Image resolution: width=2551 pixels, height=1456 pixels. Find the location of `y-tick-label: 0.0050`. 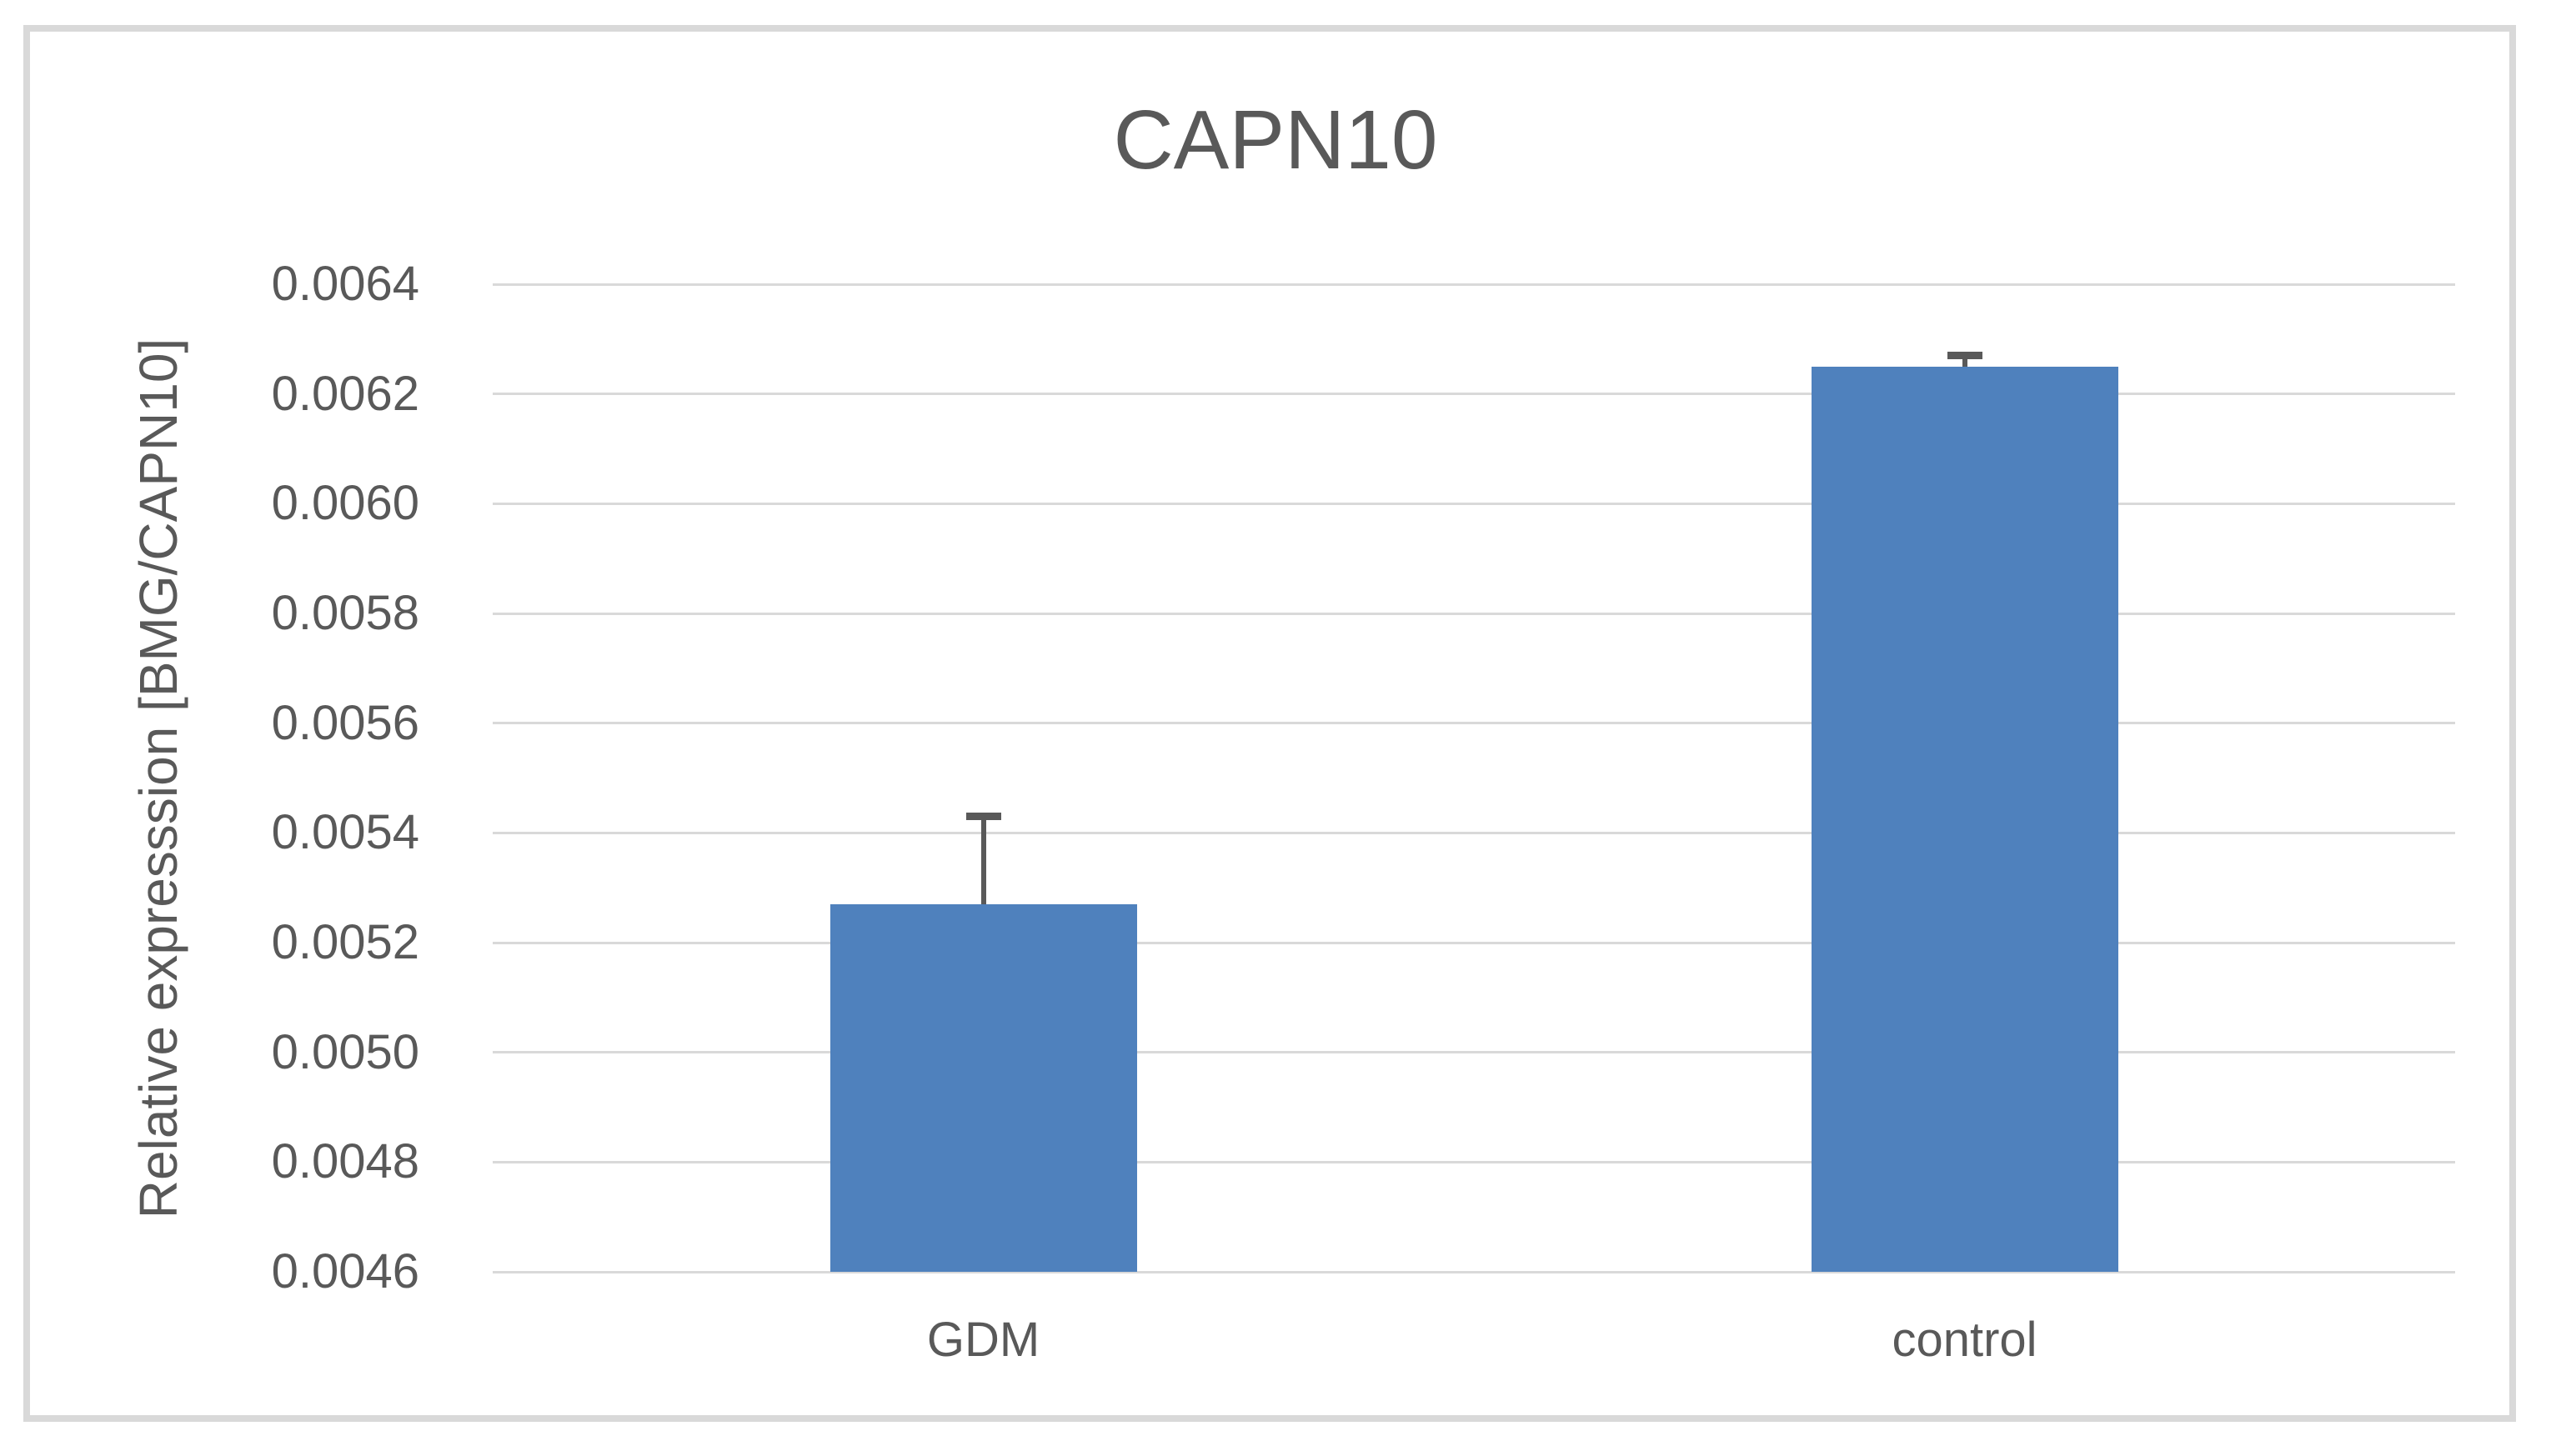

y-tick-label: 0.0050 is located at coordinates (345, 1051).